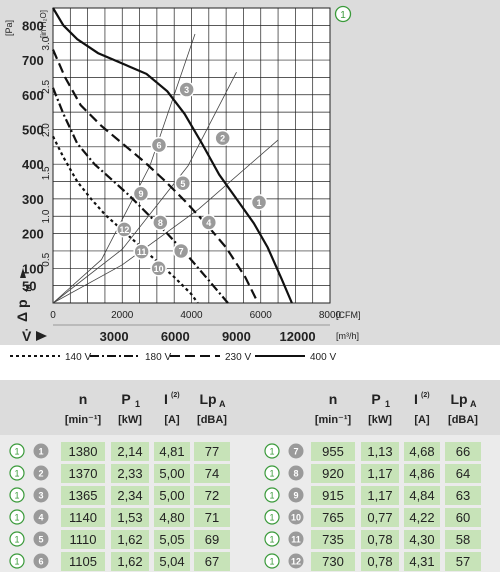  Describe the element at coordinates (46, 173) in the screenshot. I see `y-tick-label-inh2o: 1.5` at that location.